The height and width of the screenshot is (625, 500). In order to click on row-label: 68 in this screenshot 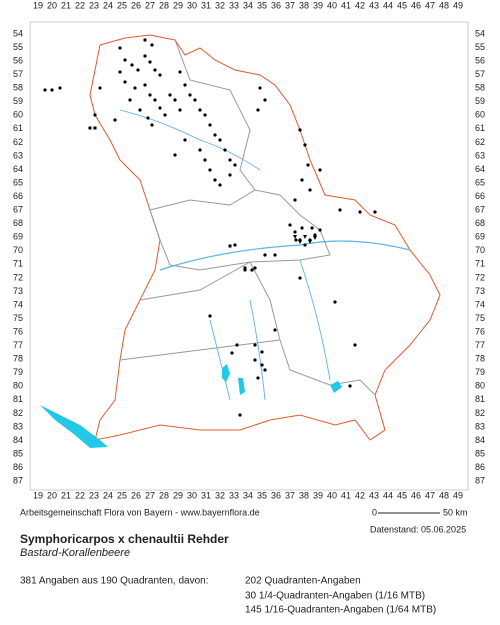, I will do `click(480, 223)`.